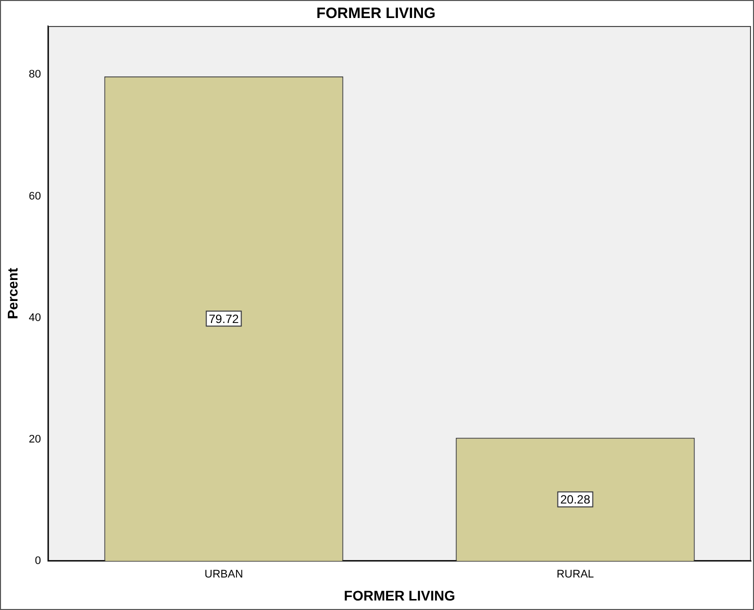  I want to click on data-label: 20.28, so click(575, 499).